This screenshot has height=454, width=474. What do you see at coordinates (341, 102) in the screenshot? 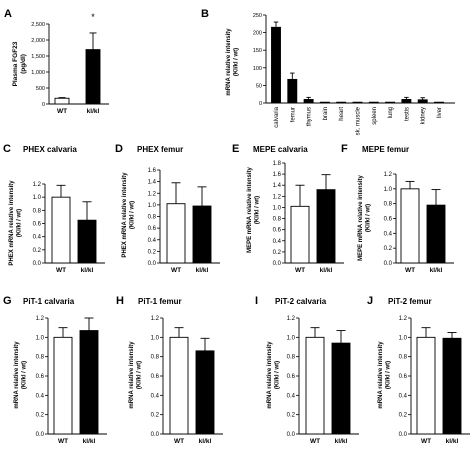
I see `bar-heart` at bounding box center [341, 102].